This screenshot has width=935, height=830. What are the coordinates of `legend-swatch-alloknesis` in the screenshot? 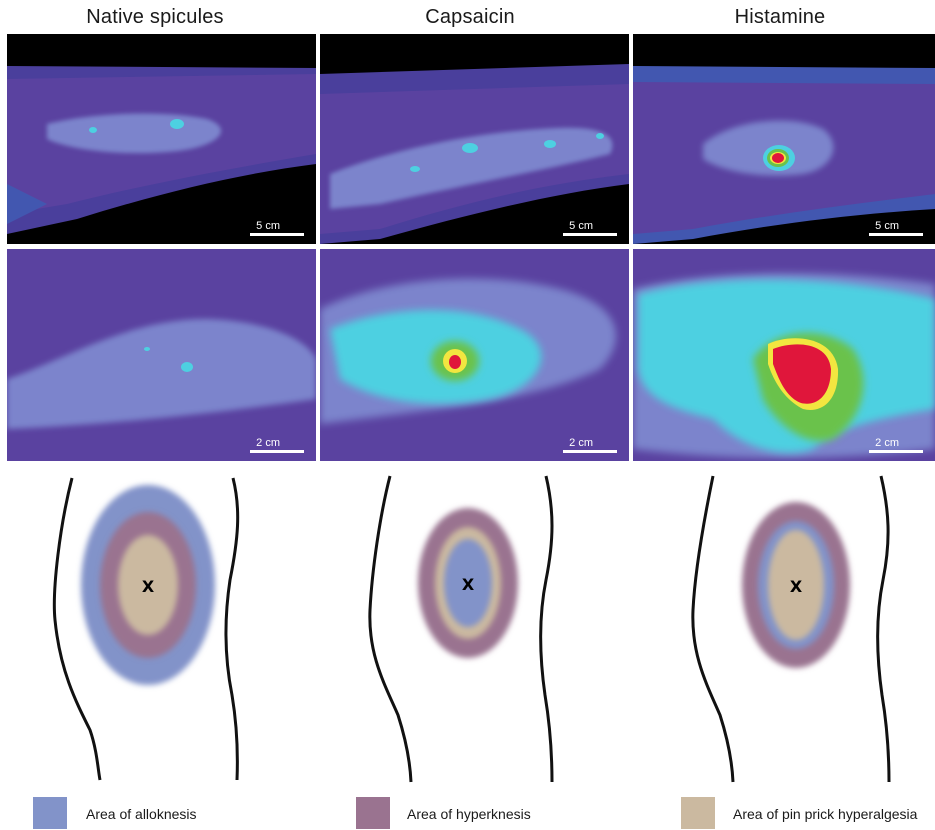 It's located at (50, 813).